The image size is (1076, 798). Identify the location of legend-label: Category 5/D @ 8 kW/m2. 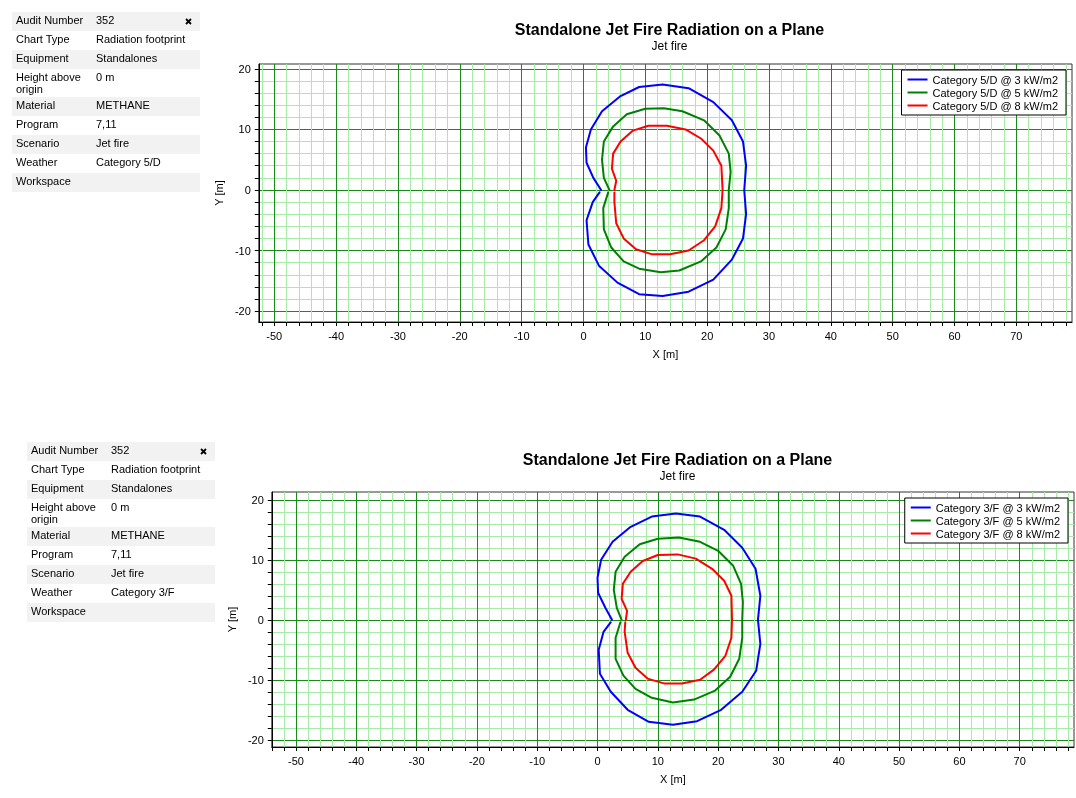
(995, 105).